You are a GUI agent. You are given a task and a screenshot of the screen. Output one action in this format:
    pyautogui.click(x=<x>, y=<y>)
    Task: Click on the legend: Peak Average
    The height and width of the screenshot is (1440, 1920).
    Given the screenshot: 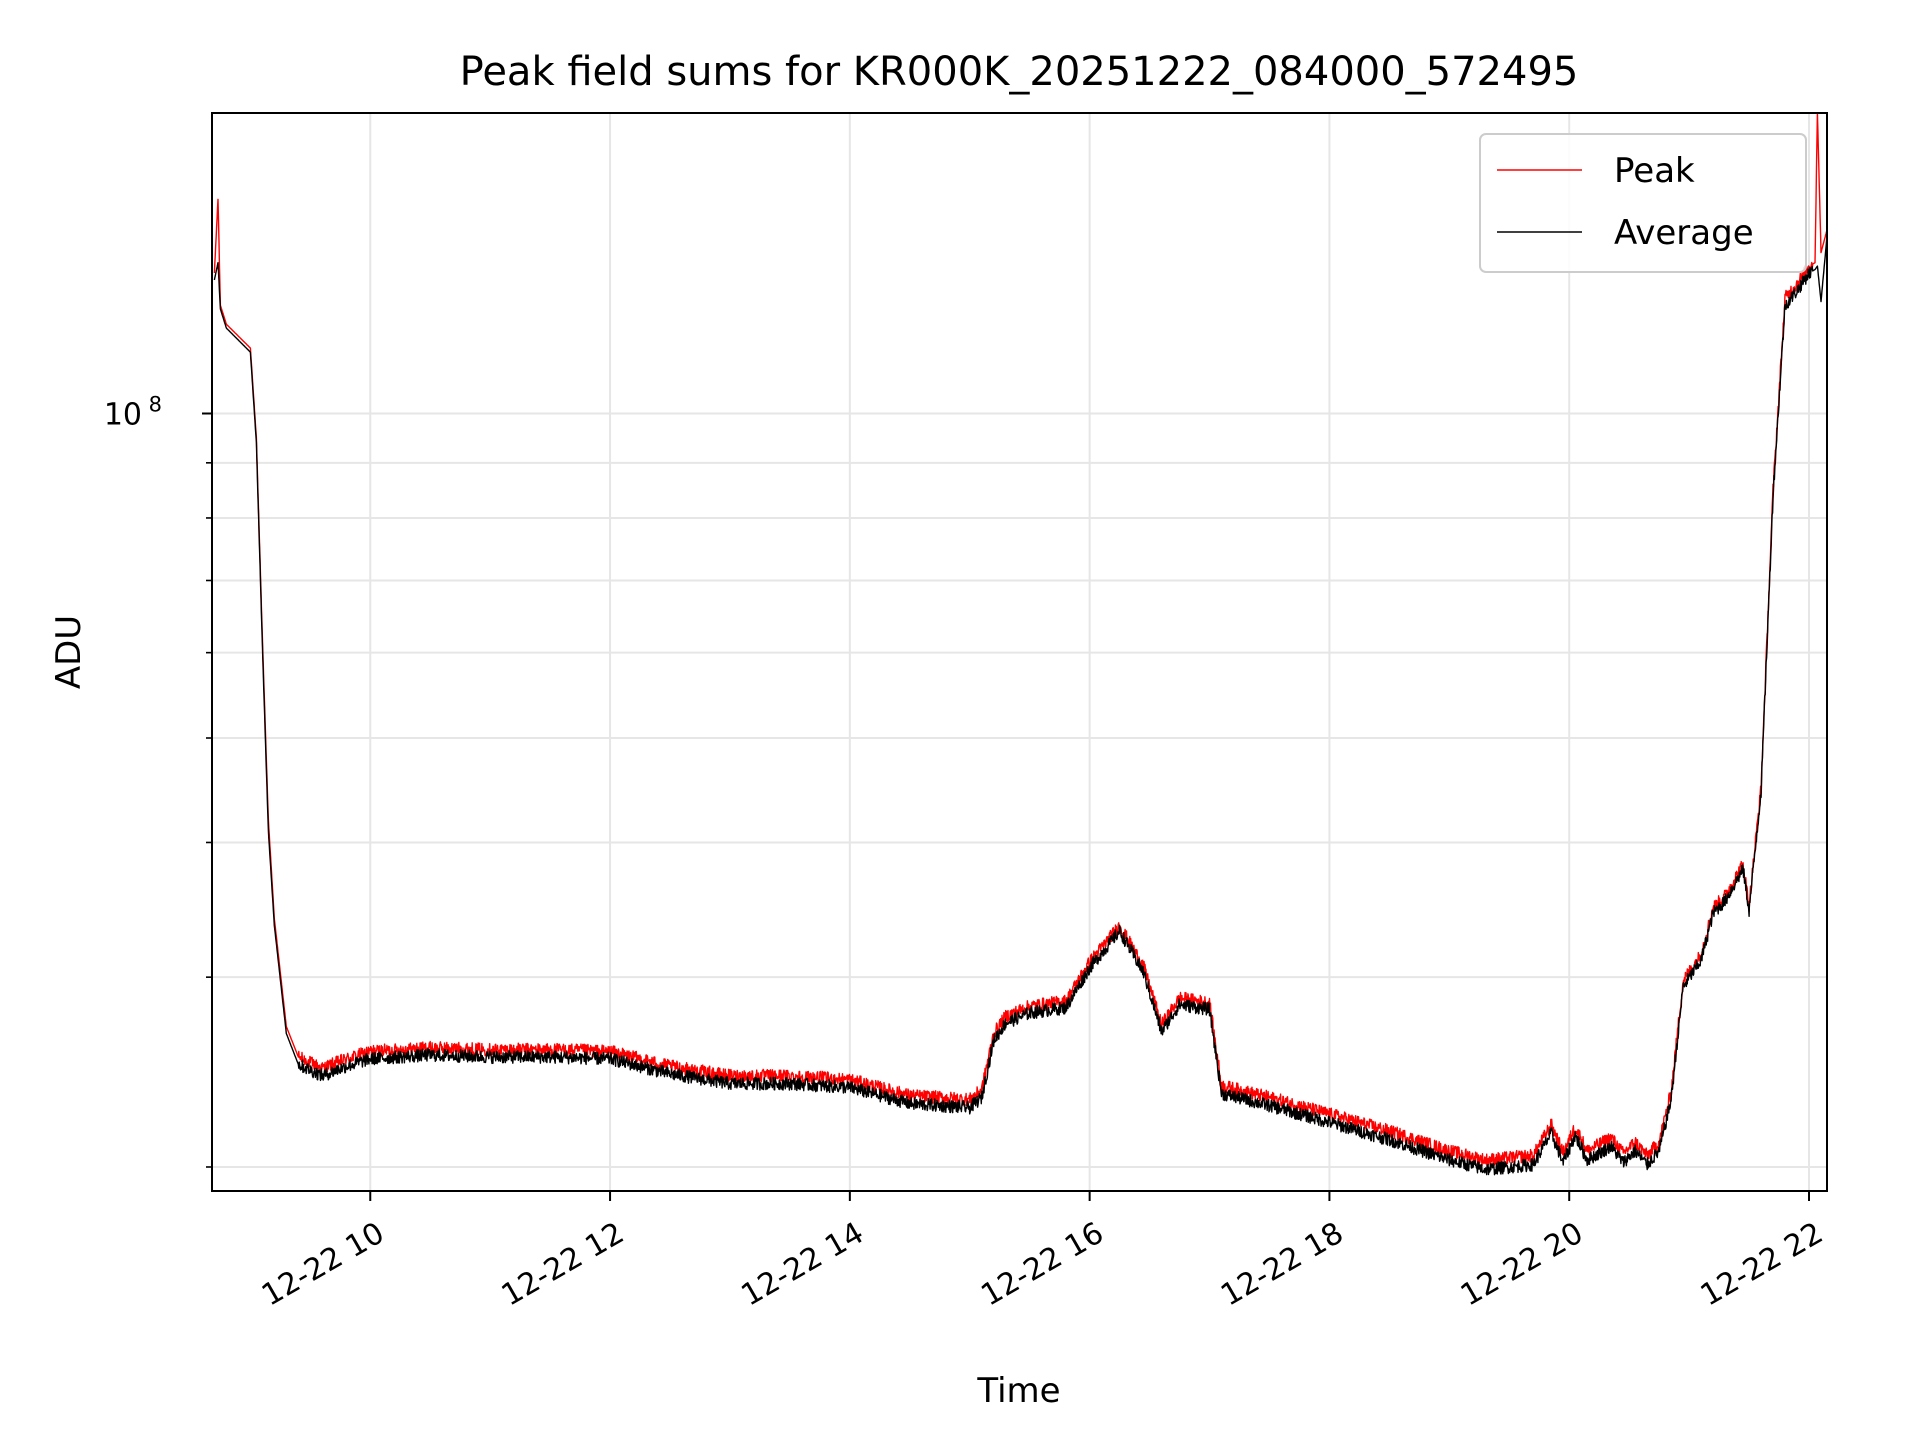 What is the action you would take?
    pyautogui.click(x=1643, y=203)
    